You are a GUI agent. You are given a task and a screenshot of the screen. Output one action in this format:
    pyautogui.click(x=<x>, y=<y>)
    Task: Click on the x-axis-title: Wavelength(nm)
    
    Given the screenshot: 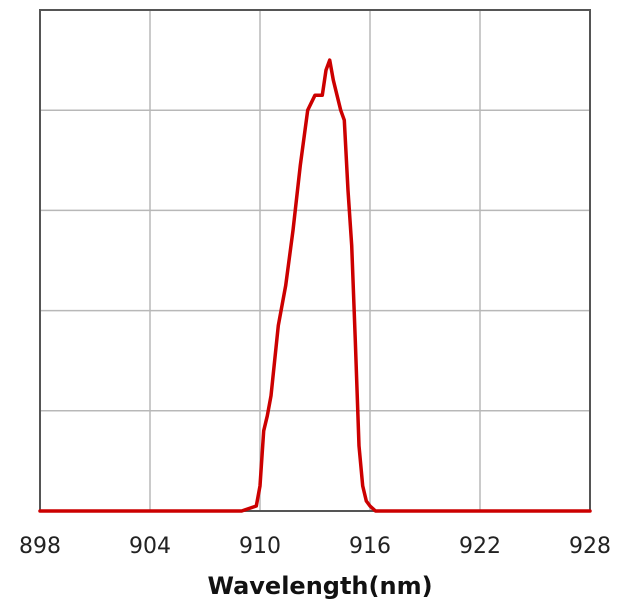 What is the action you would take?
    pyautogui.click(x=319, y=586)
    